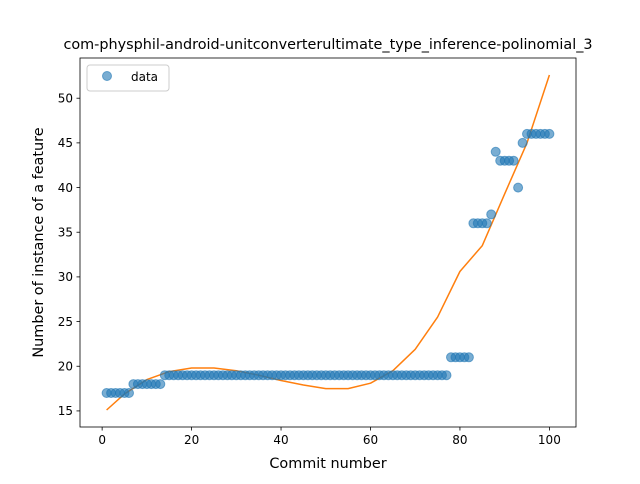 Image resolution: width=640 pixels, height=484 pixels. I want to click on y-tick-label: 40, so click(65, 188).